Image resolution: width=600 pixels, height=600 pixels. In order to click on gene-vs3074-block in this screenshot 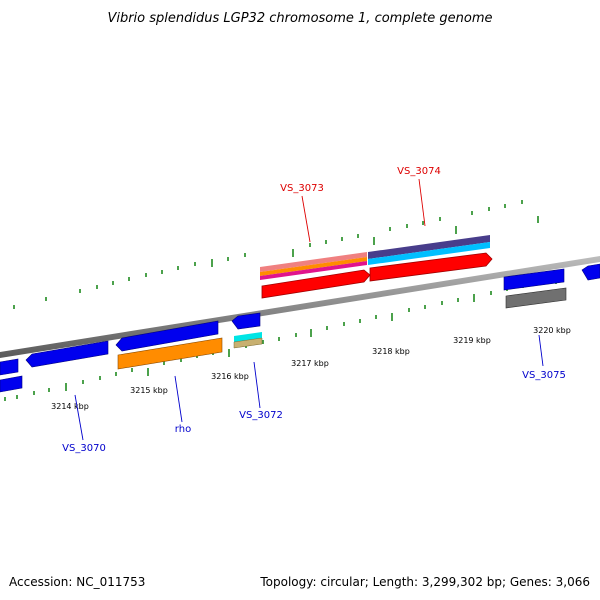, I will do `click(430, 258)`.